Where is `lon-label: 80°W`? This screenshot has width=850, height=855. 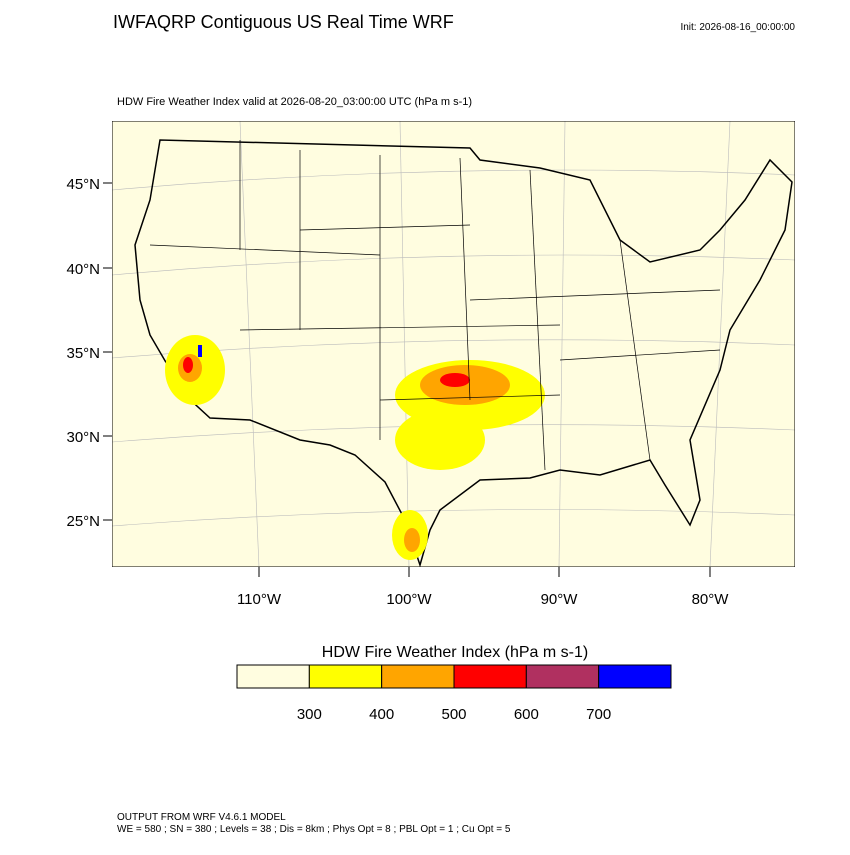
lon-label: 80°W is located at coordinates (711, 599).